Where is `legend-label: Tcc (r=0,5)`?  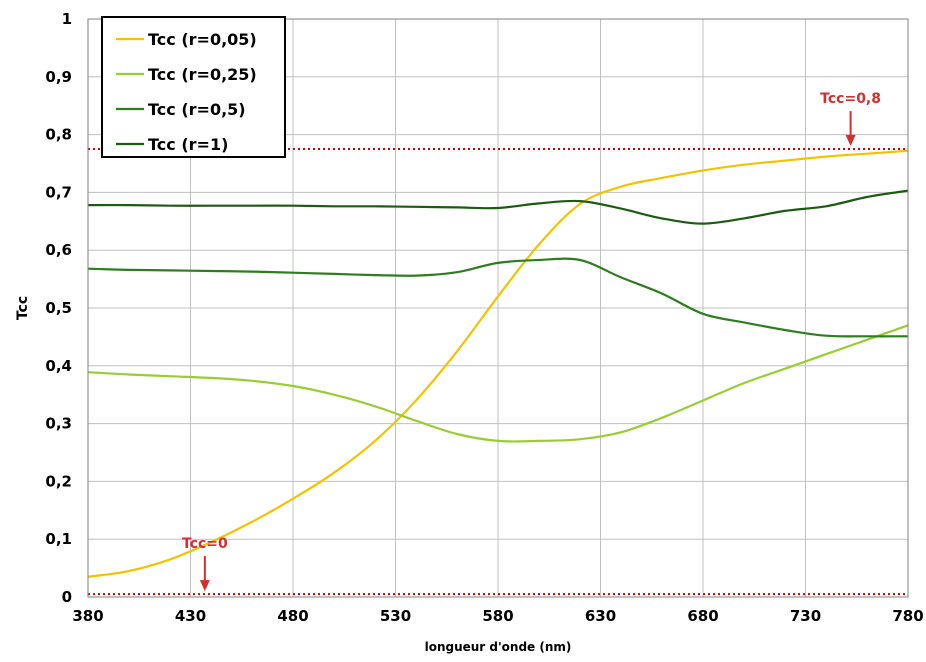
legend-label: Tcc (r=0,5) is located at coordinates (197, 109).